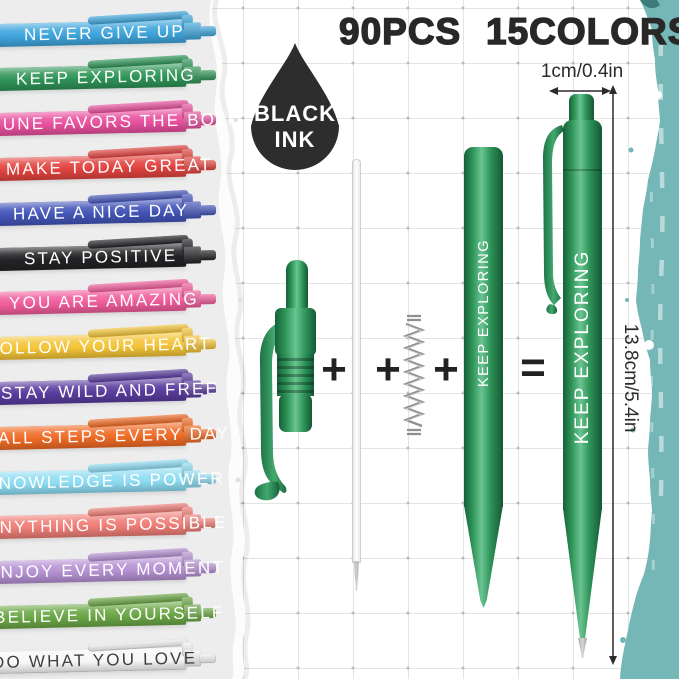  I want to click on pen-motivational-label: HAVE A NICE DAY, so click(101, 212).